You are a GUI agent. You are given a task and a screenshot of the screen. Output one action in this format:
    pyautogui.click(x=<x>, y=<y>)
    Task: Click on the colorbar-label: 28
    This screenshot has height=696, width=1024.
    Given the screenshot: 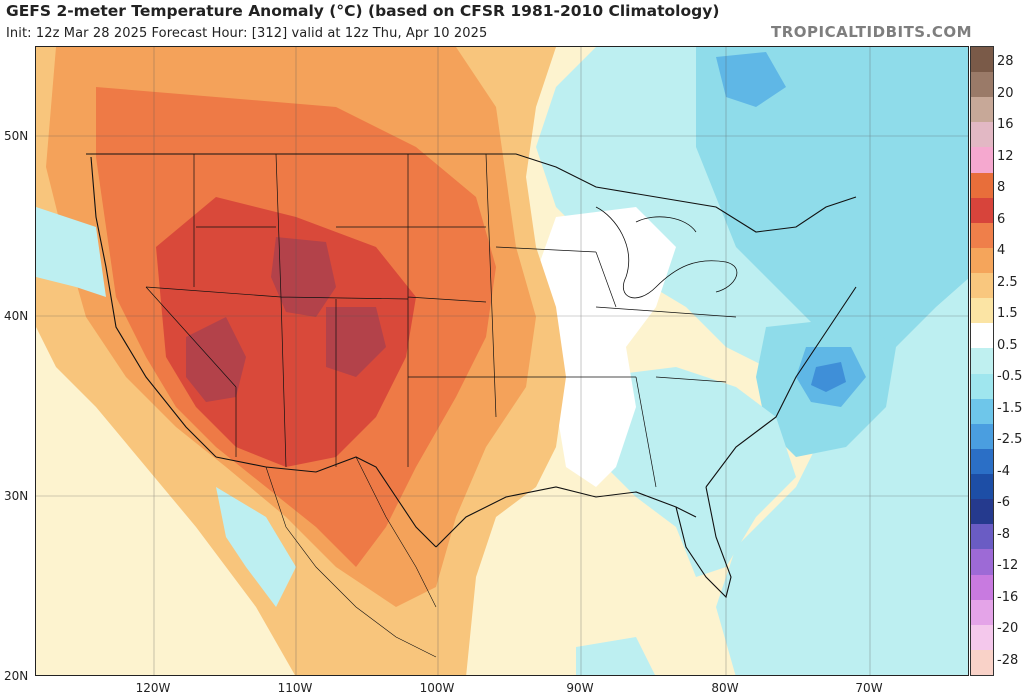 What is the action you would take?
    pyautogui.click(x=1005, y=61)
    